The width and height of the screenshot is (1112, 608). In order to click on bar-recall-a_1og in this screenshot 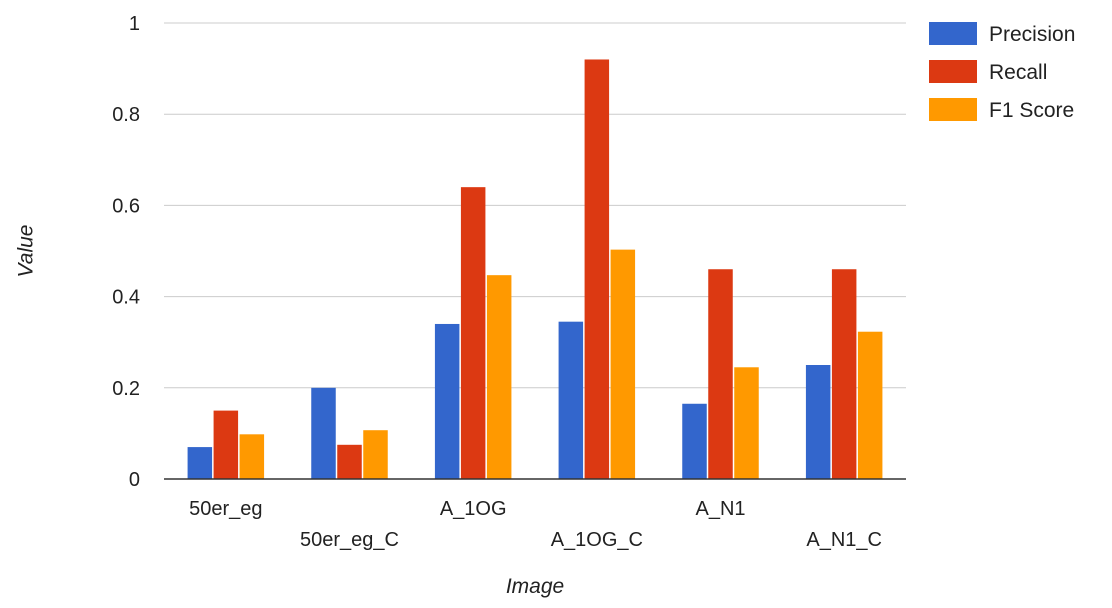, I will do `click(473, 333)`.